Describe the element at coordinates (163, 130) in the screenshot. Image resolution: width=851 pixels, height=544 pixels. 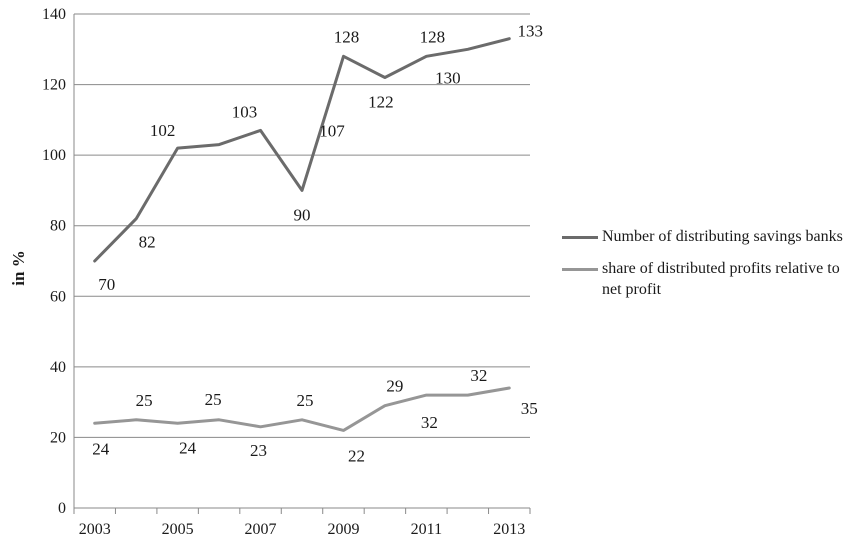
I see `data-label: 102` at that location.